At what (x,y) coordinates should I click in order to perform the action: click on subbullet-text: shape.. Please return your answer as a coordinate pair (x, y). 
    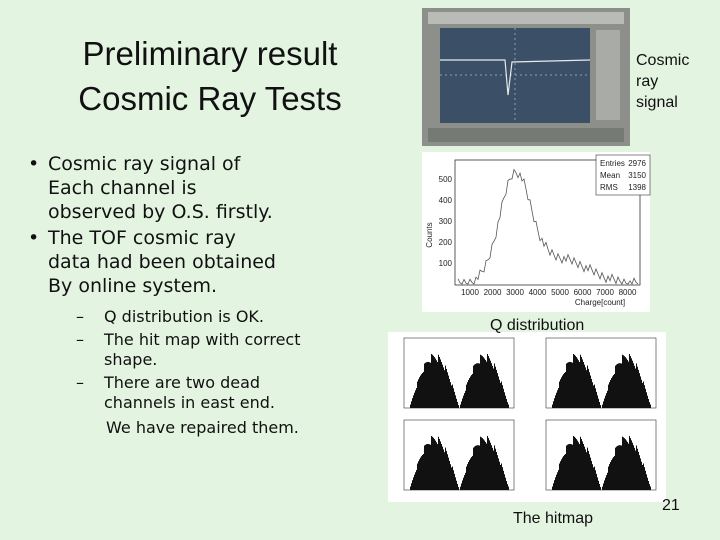
    Looking at the image, I should click on (130, 359).